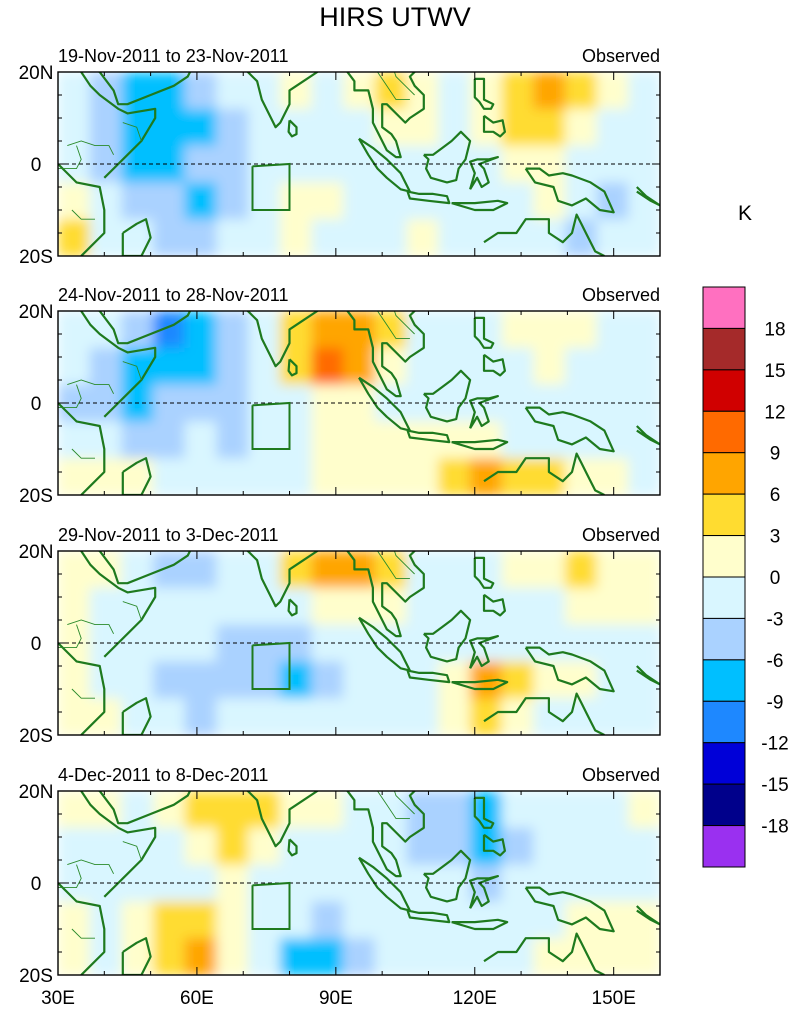  What do you see at coordinates (775, 454) in the screenshot?
I see `colorbar-label: 9` at bounding box center [775, 454].